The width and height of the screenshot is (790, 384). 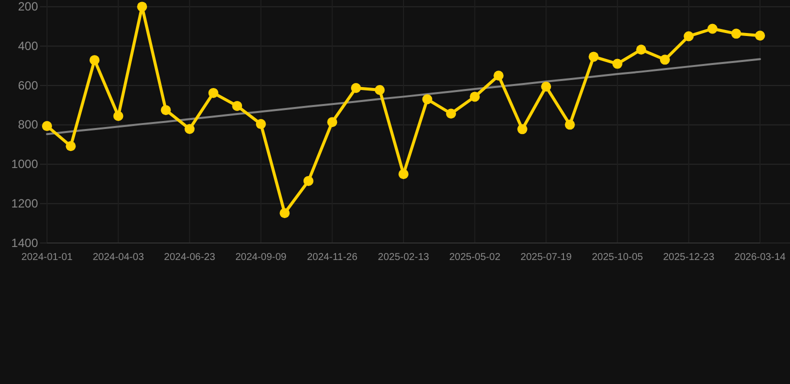 I want to click on y-tick-label: 200, so click(x=28, y=7).